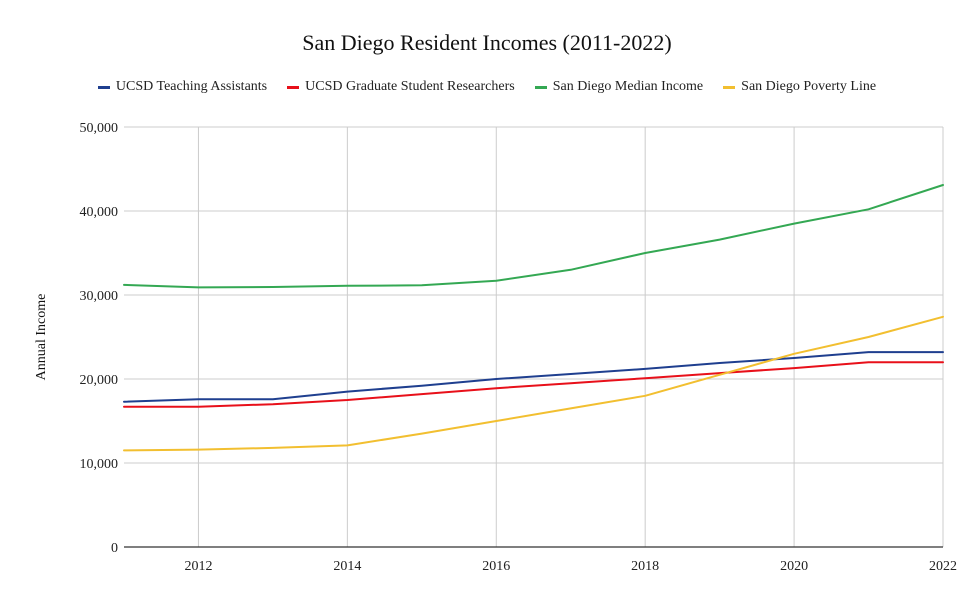  I want to click on legend-item-median-income: San Diego Median Income, so click(619, 87).